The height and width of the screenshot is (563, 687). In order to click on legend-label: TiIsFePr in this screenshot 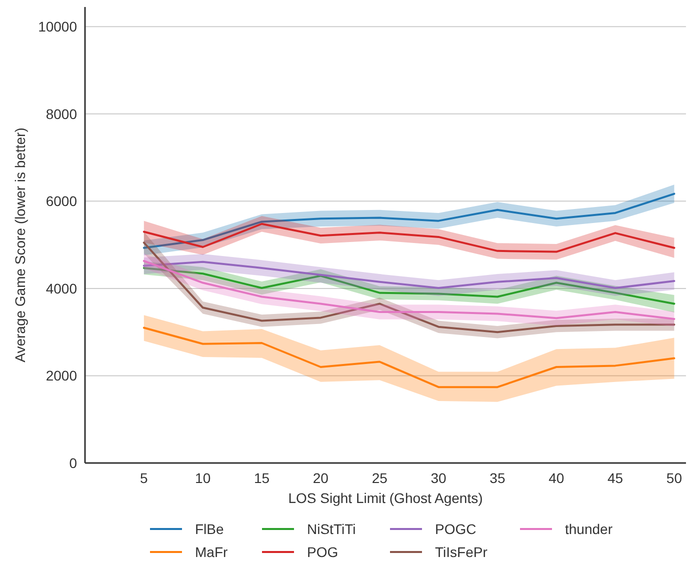, I will do `click(461, 552)`.